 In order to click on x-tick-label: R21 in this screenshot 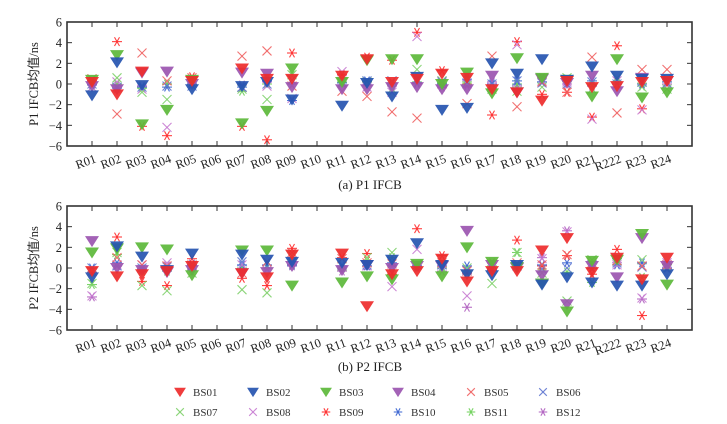, I will do `click(586, 346)`.